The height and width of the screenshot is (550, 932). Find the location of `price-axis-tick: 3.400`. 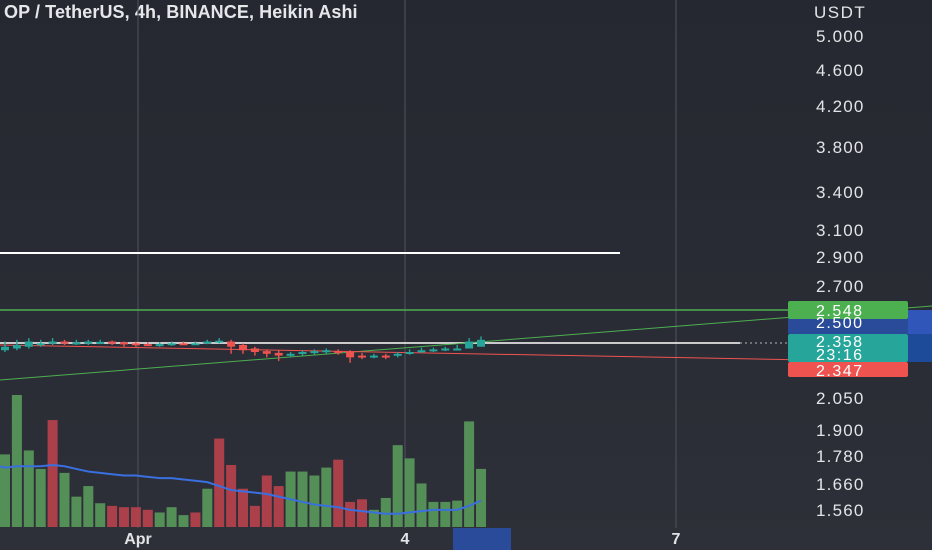

price-axis-tick: 3.400 is located at coordinates (840, 192).